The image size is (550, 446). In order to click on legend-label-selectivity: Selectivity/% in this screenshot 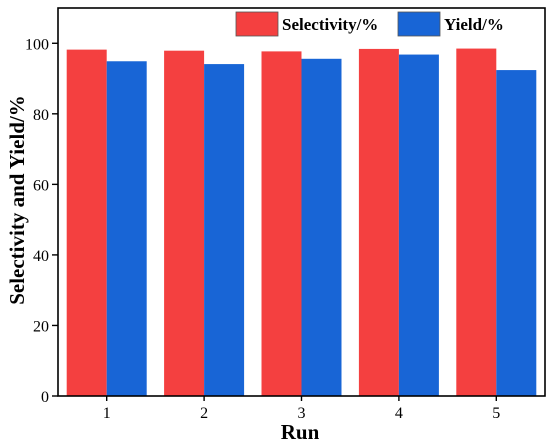, I will do `click(330, 24)`.